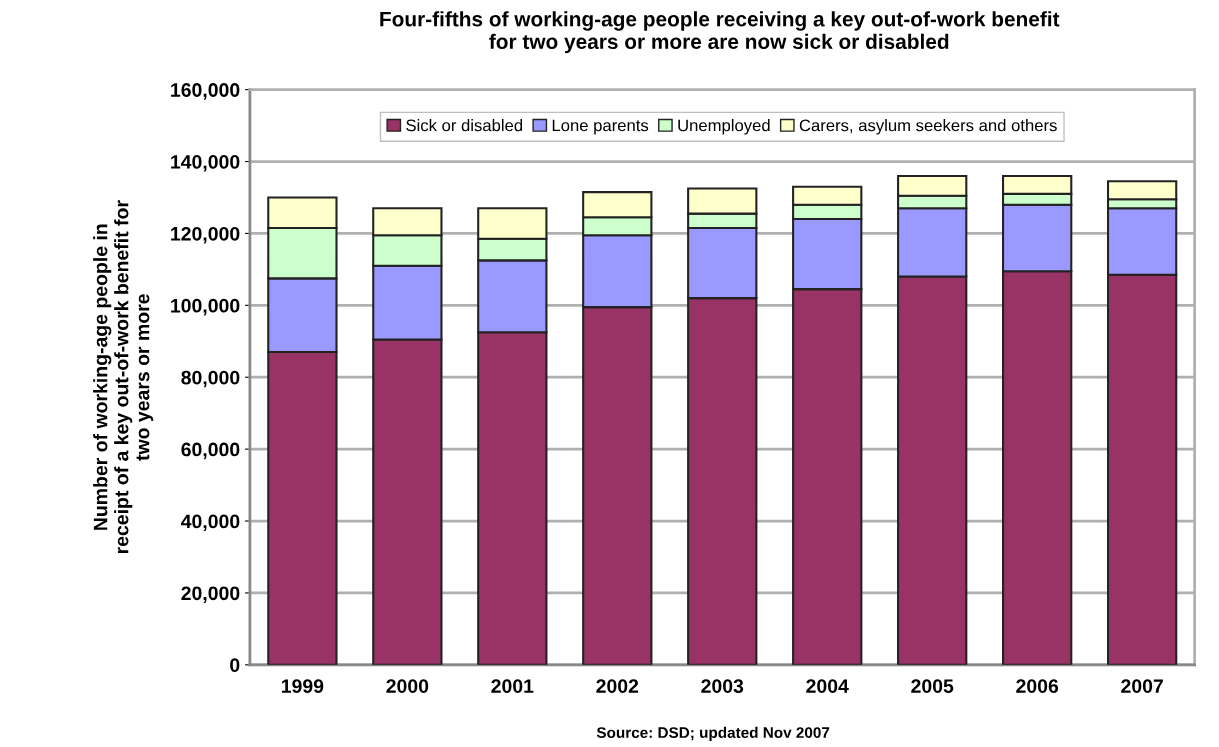  What do you see at coordinates (1037, 686) in the screenshot?
I see `x-tick-label: 2006` at bounding box center [1037, 686].